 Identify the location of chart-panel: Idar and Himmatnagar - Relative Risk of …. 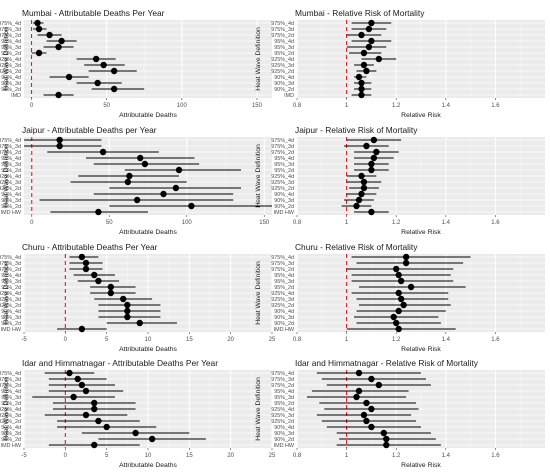
(400, 413).